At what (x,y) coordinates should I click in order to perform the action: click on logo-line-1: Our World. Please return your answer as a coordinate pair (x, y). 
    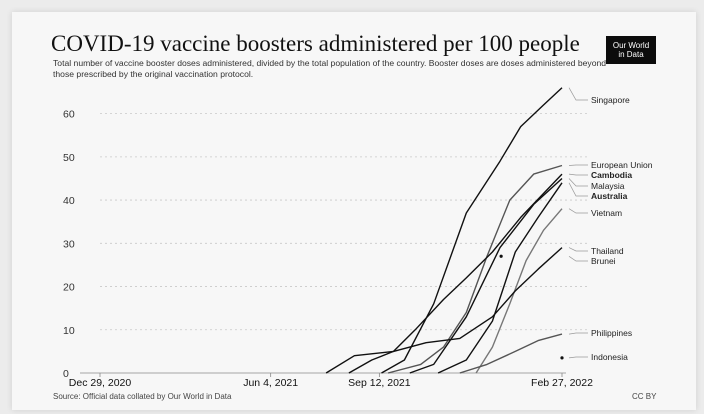
    Looking at the image, I should click on (631, 45).